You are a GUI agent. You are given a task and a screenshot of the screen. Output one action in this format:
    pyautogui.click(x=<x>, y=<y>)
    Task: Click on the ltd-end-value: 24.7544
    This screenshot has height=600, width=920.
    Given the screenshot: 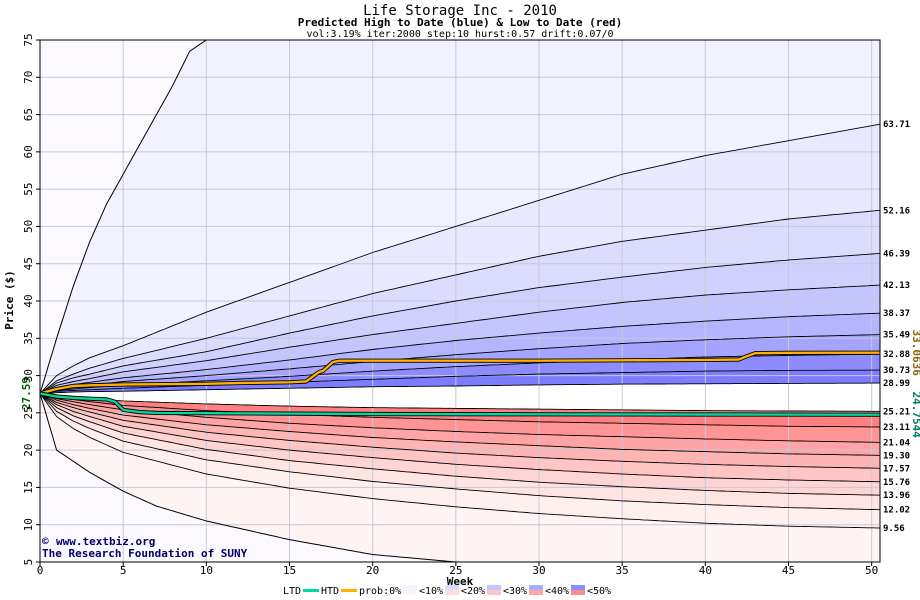 What is the action you would take?
    pyautogui.click(x=915, y=415)
    